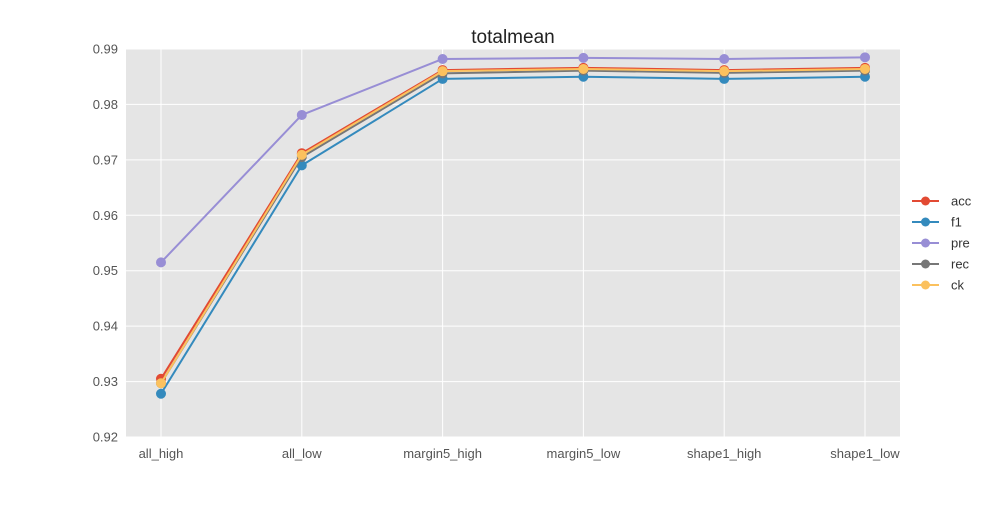 The width and height of the screenshot is (1000, 505). What do you see at coordinates (941, 264) in the screenshot?
I see `legend-item-rec: rec` at bounding box center [941, 264].